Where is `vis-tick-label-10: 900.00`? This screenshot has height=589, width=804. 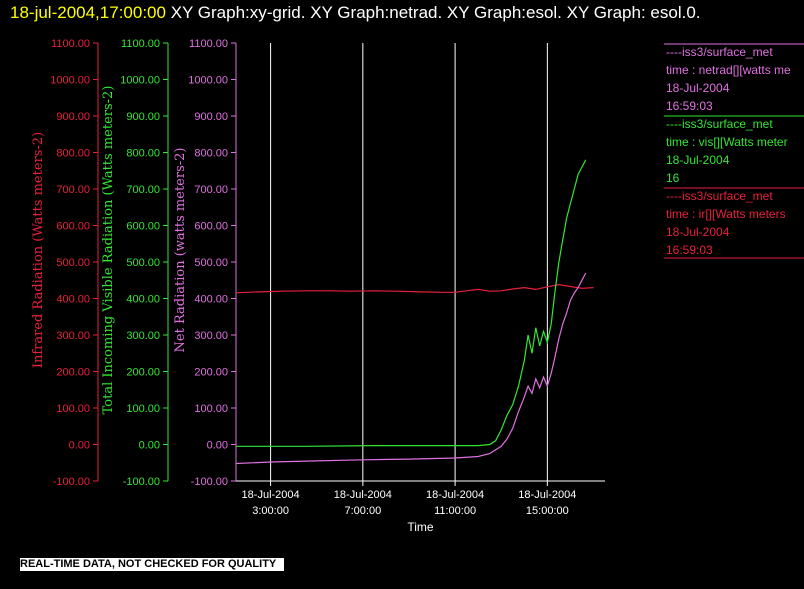
vis-tick-label-10: 900.00 is located at coordinates (143, 117).